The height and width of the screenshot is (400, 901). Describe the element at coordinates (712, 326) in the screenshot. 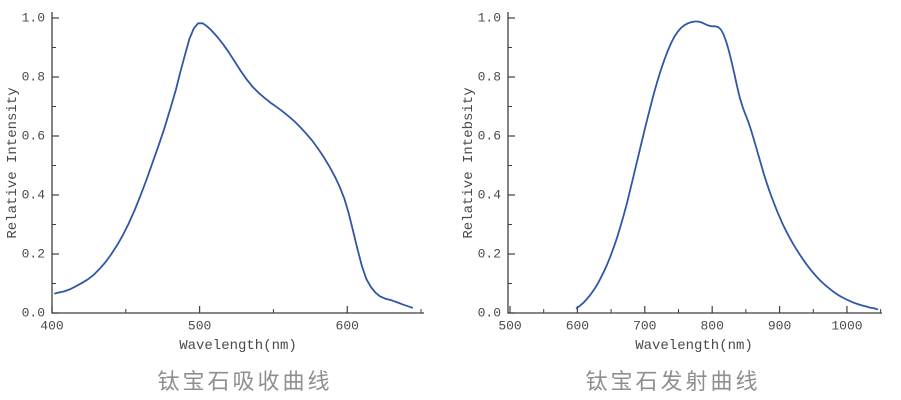

I see `x-tick-label: 800` at that location.